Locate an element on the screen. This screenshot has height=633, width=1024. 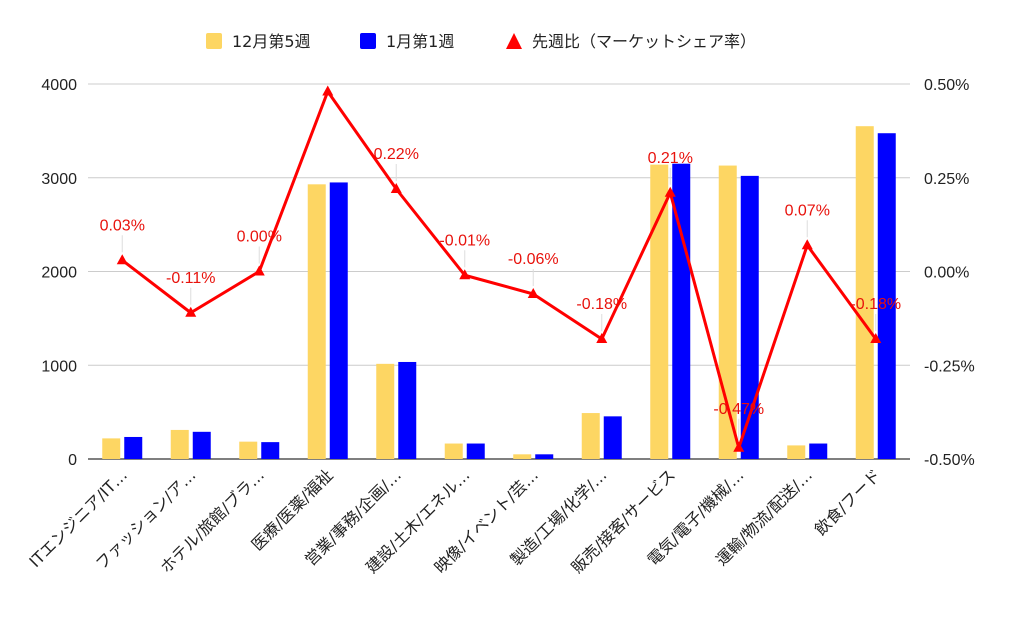
right-tick-label: 0.00% is located at coordinates (946, 273).